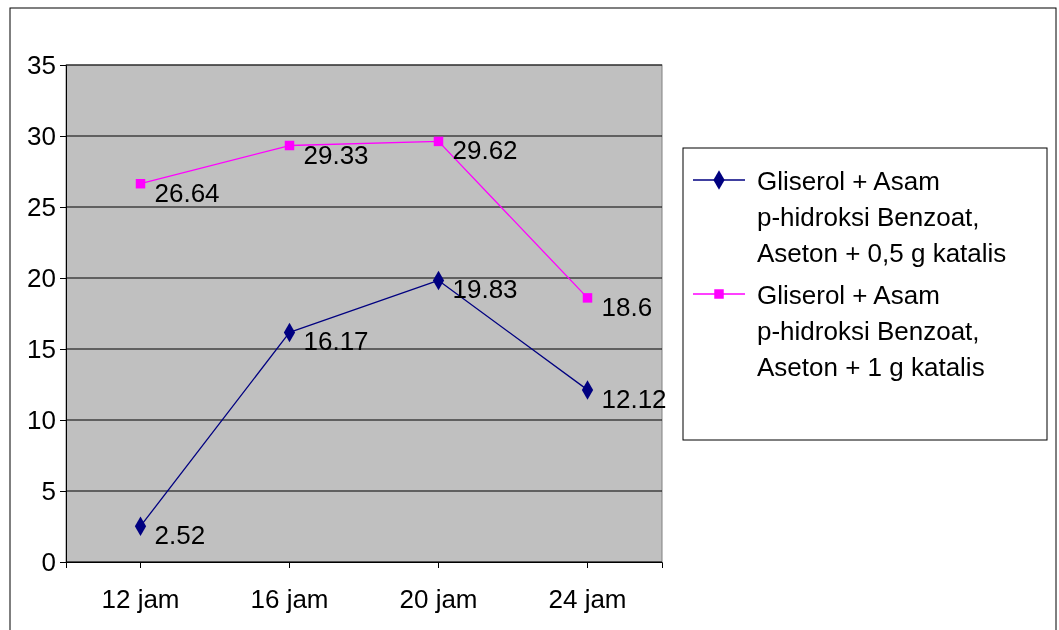 This screenshot has width=1059, height=630. I want to click on x-tick-label: 20 jam, so click(438, 599).